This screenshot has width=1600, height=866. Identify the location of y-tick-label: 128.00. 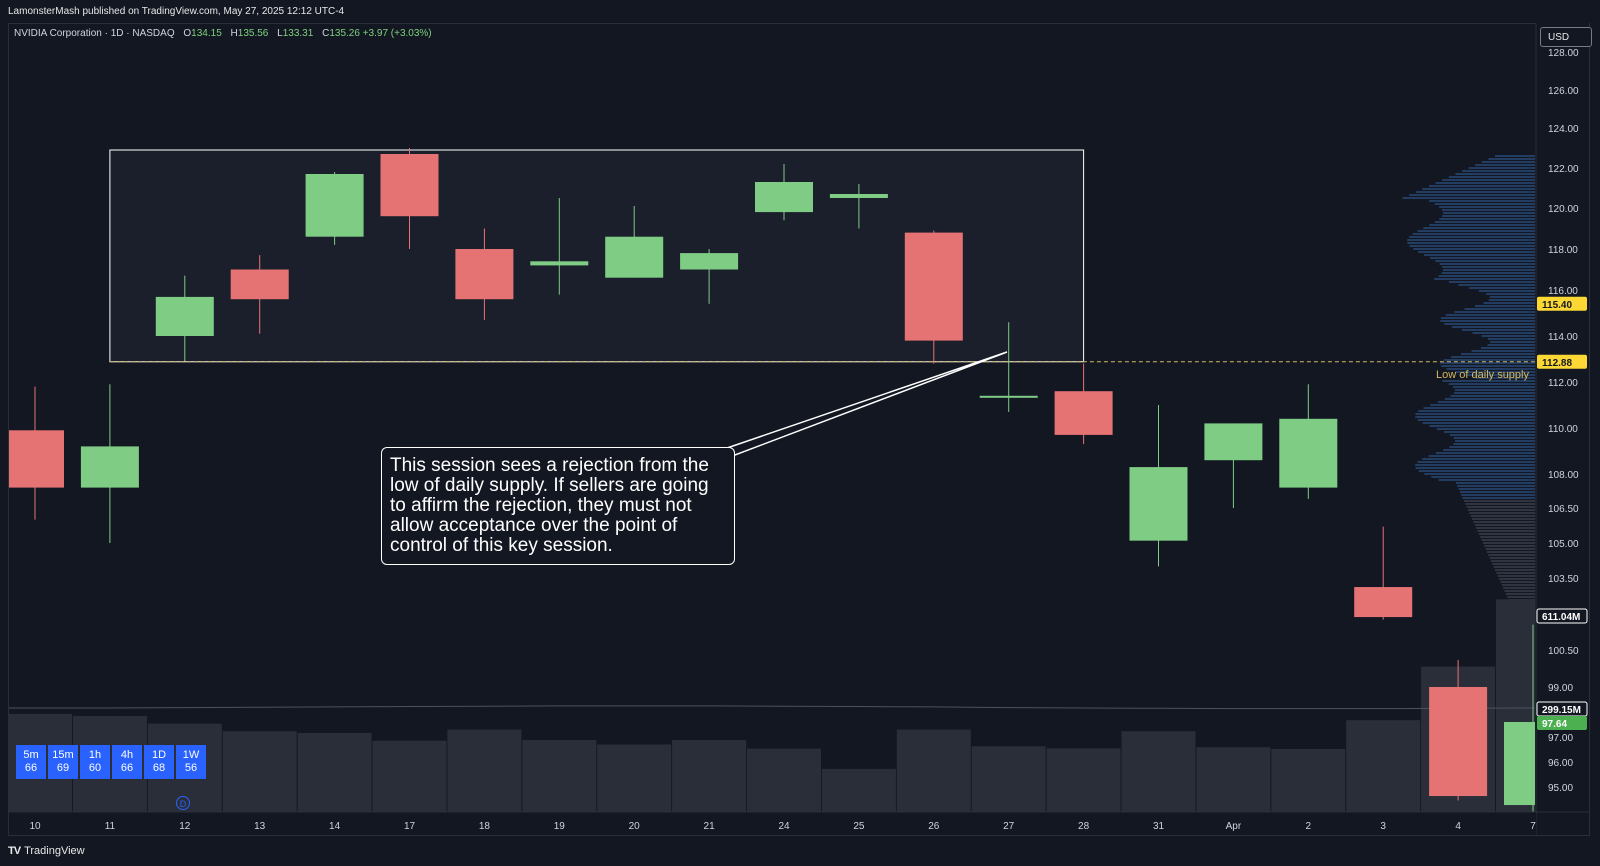
(1563, 53).